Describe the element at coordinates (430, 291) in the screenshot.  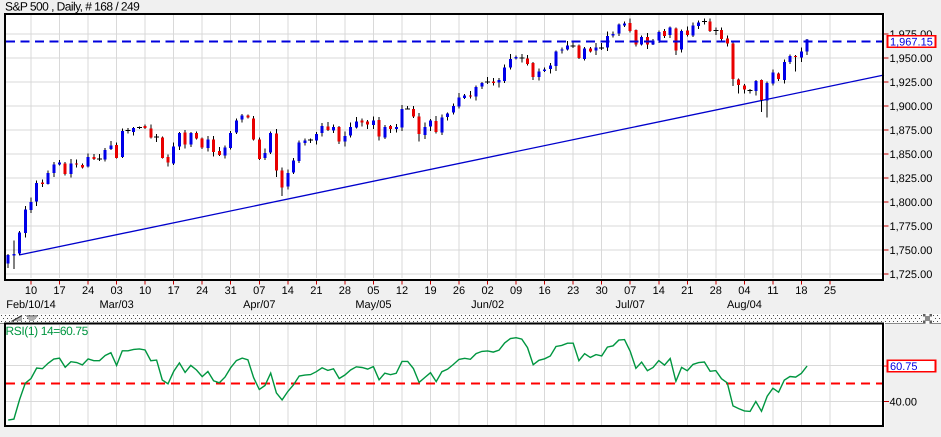
I see `svg-text: 19` at that location.